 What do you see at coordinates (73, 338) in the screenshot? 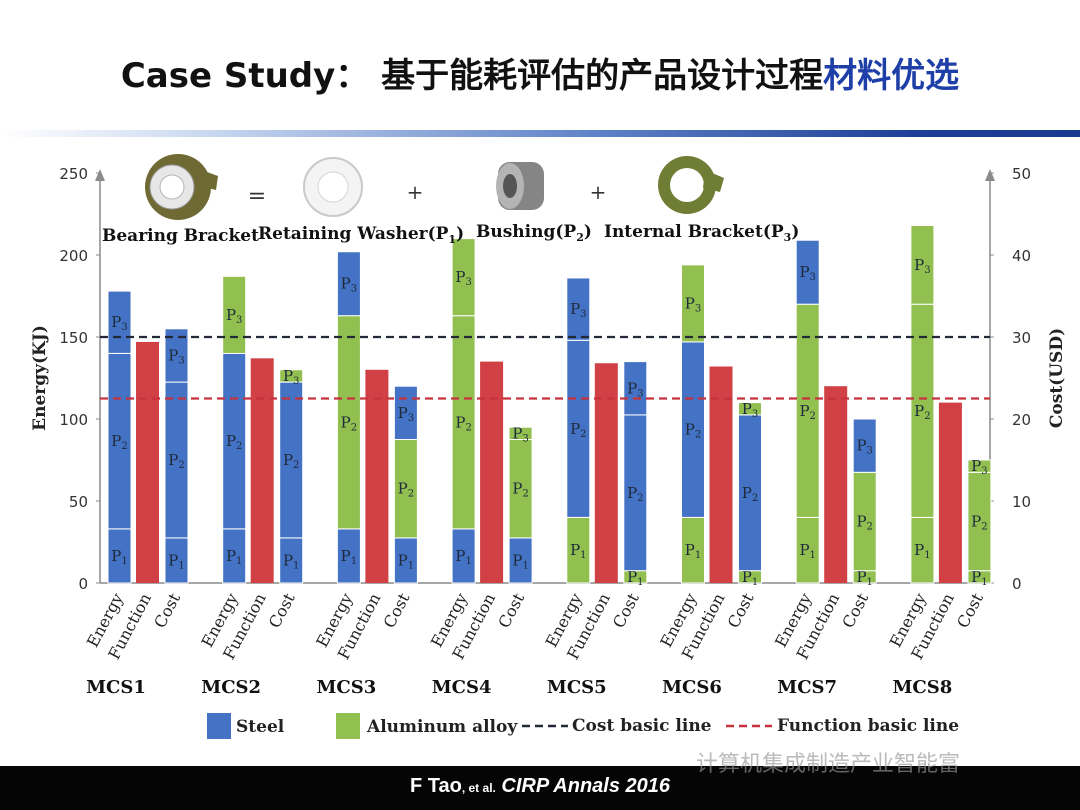
I see `left-tick-label: 150` at bounding box center [73, 338].